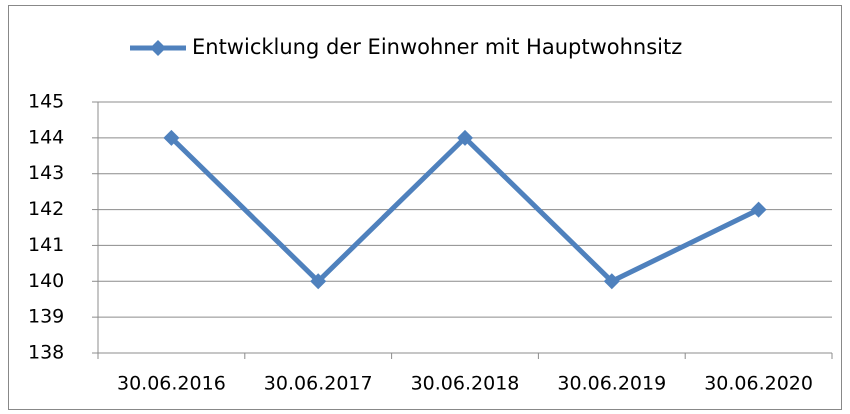 The width and height of the screenshot is (850, 414). I want to click on x-tick-label: 30.06.2020, so click(758, 384).